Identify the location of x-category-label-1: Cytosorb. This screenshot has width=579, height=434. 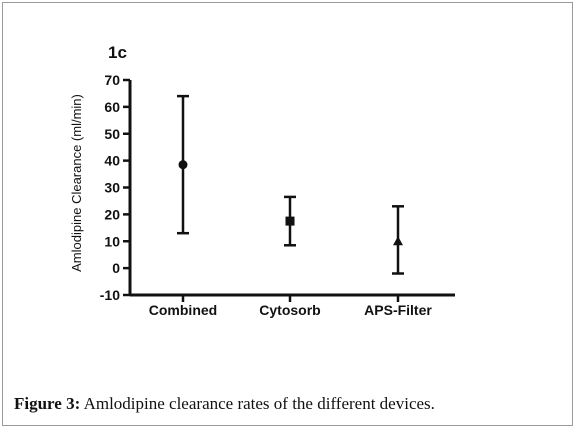
(289, 310).